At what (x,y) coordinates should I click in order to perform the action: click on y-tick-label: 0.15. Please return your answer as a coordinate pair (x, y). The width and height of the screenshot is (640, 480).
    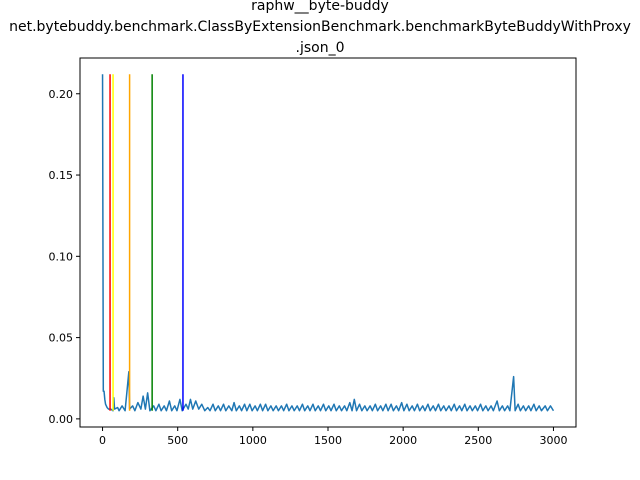
    Looking at the image, I should click on (61, 175).